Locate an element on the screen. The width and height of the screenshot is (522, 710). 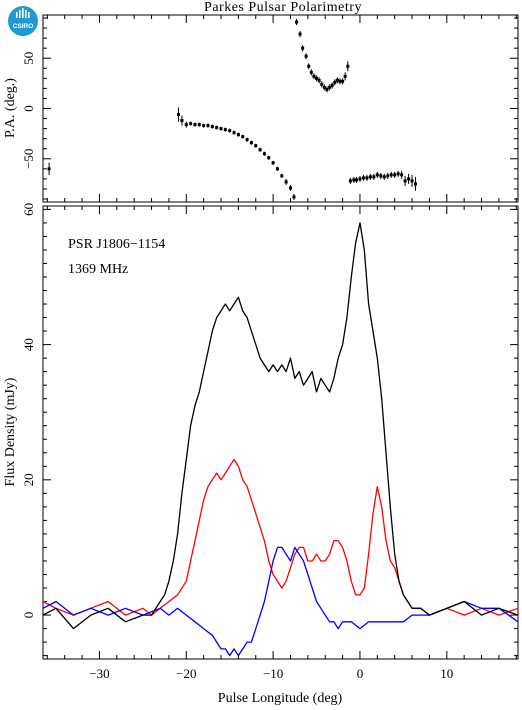
frequency-annotation: 1369 MHz is located at coordinates (98, 269).